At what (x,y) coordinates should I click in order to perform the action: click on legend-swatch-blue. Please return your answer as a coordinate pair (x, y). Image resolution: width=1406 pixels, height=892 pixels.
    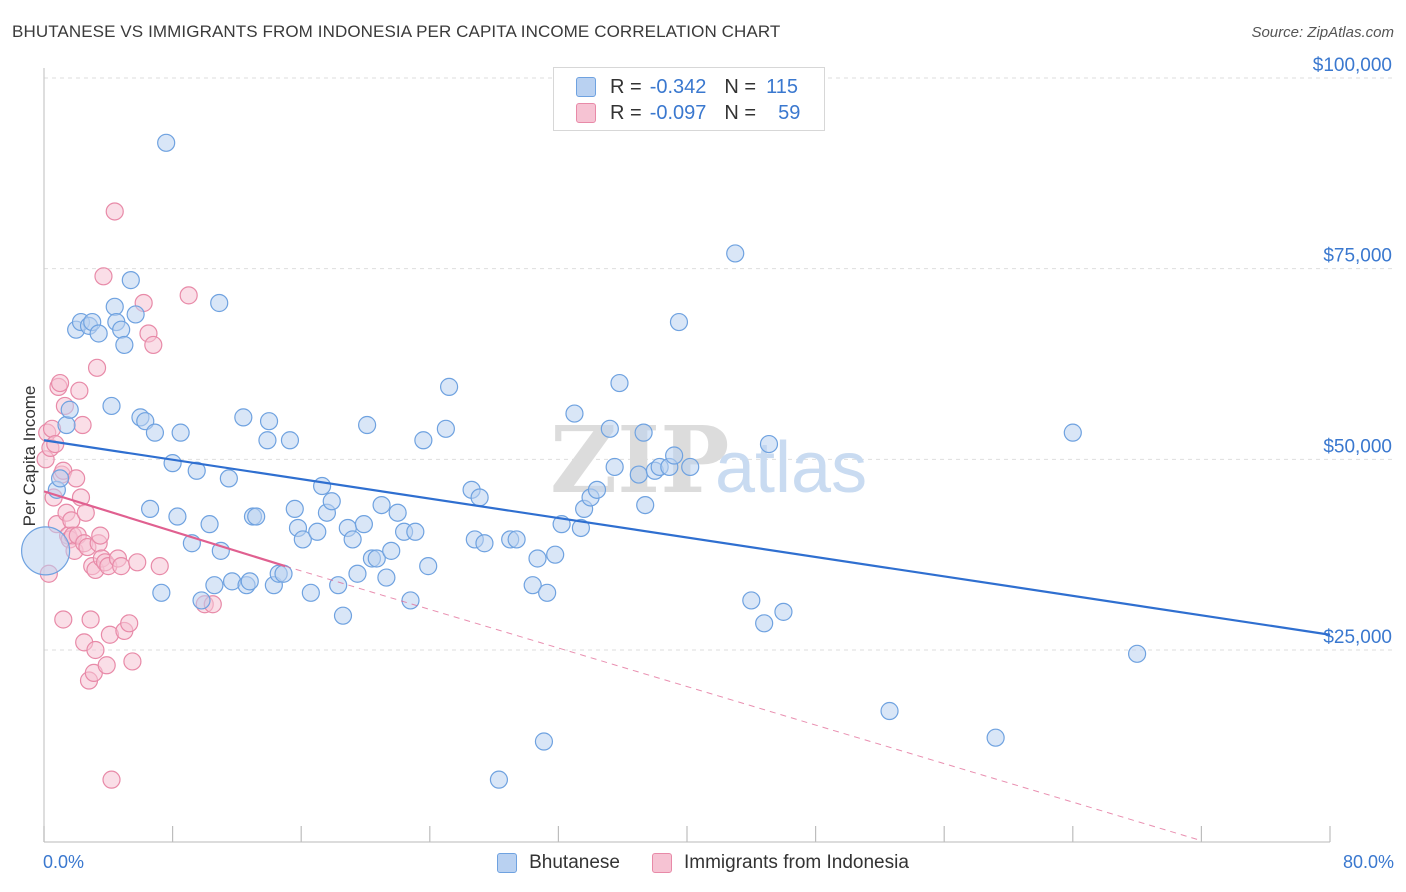
    Looking at the image, I should click on (586, 87).